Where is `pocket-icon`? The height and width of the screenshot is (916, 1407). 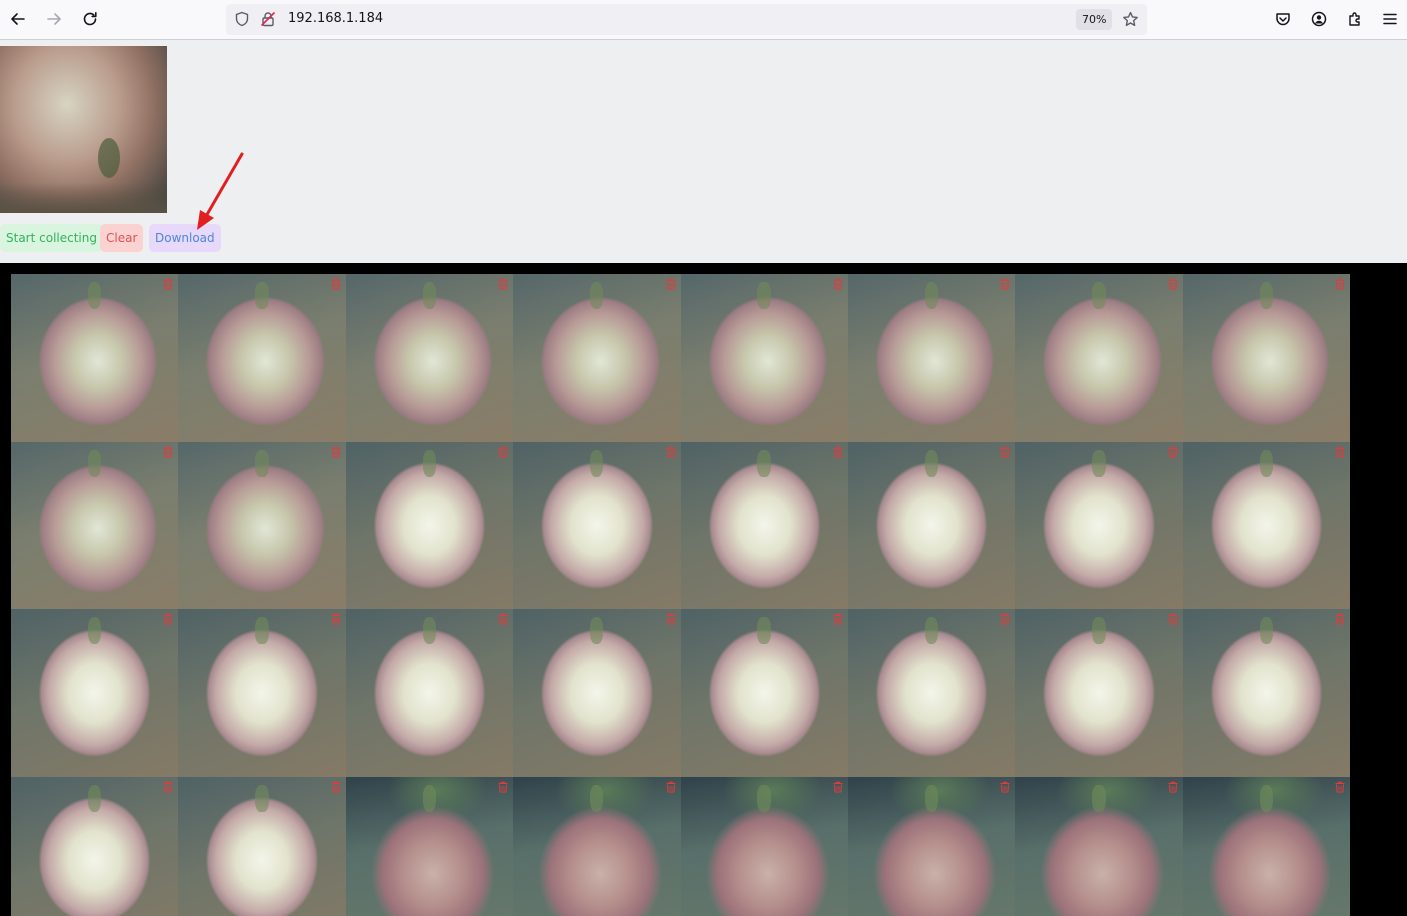
pocket-icon is located at coordinates (1283, 19).